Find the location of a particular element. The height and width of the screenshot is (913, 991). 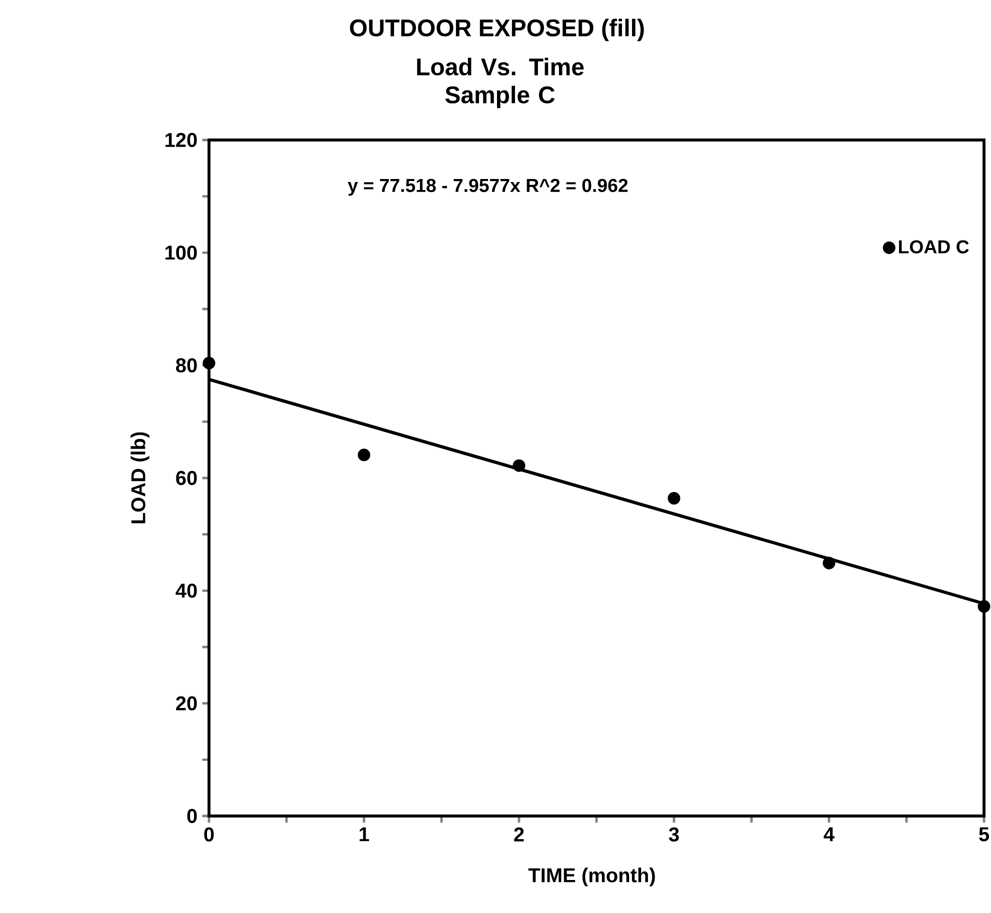

y-tick-label: 120 is located at coordinates (181, 140).